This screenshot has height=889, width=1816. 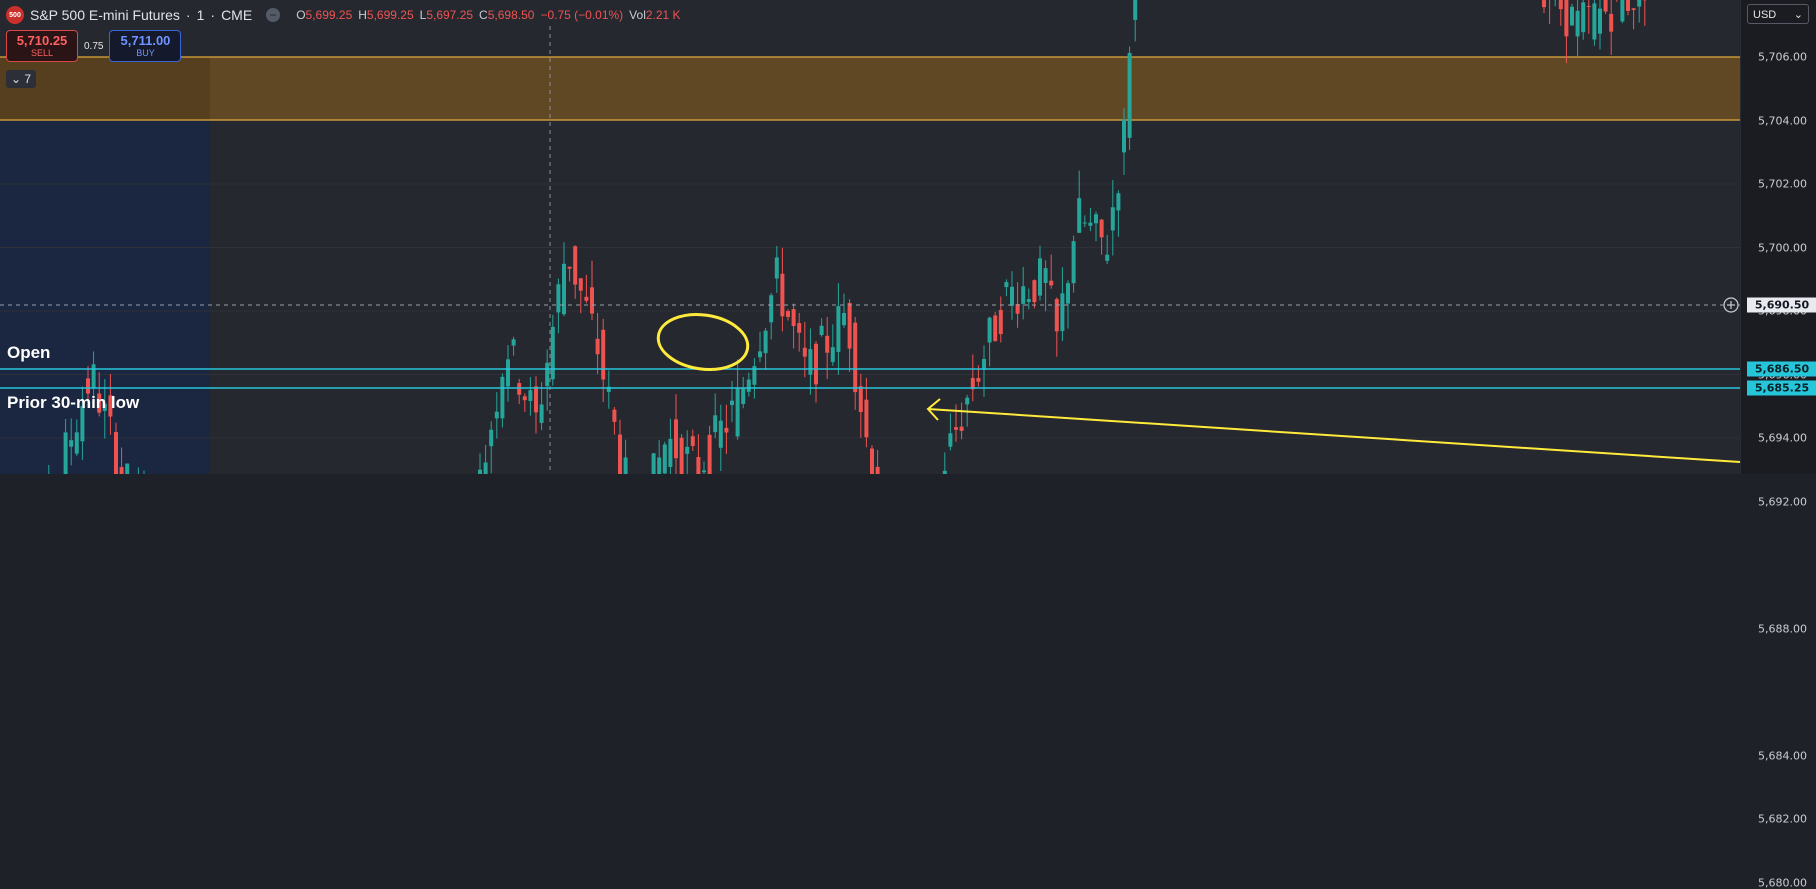 What do you see at coordinates (273, 15) in the screenshot?
I see `minimize-icon: −` at bounding box center [273, 15].